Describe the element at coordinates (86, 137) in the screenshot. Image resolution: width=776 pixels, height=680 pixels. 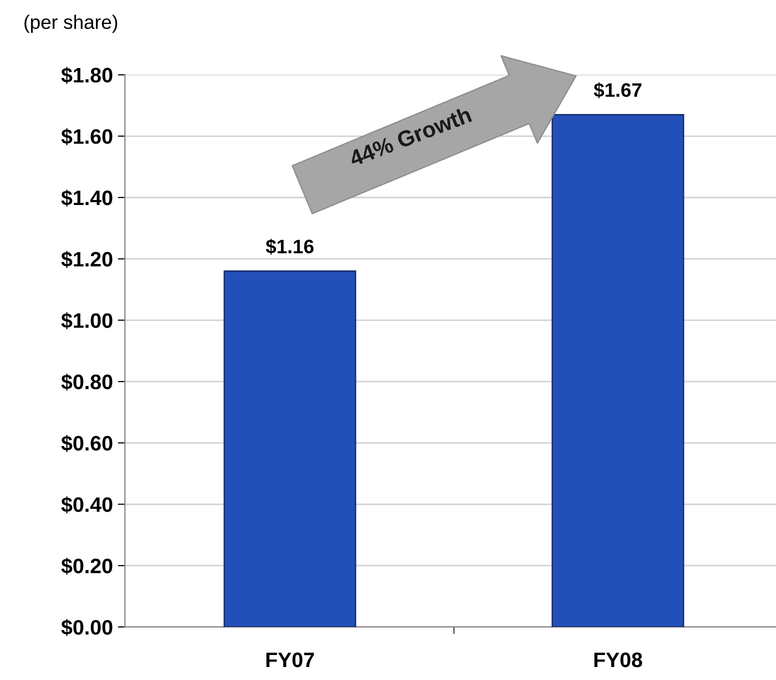
I see `y-tick-label: $1.60` at that location.